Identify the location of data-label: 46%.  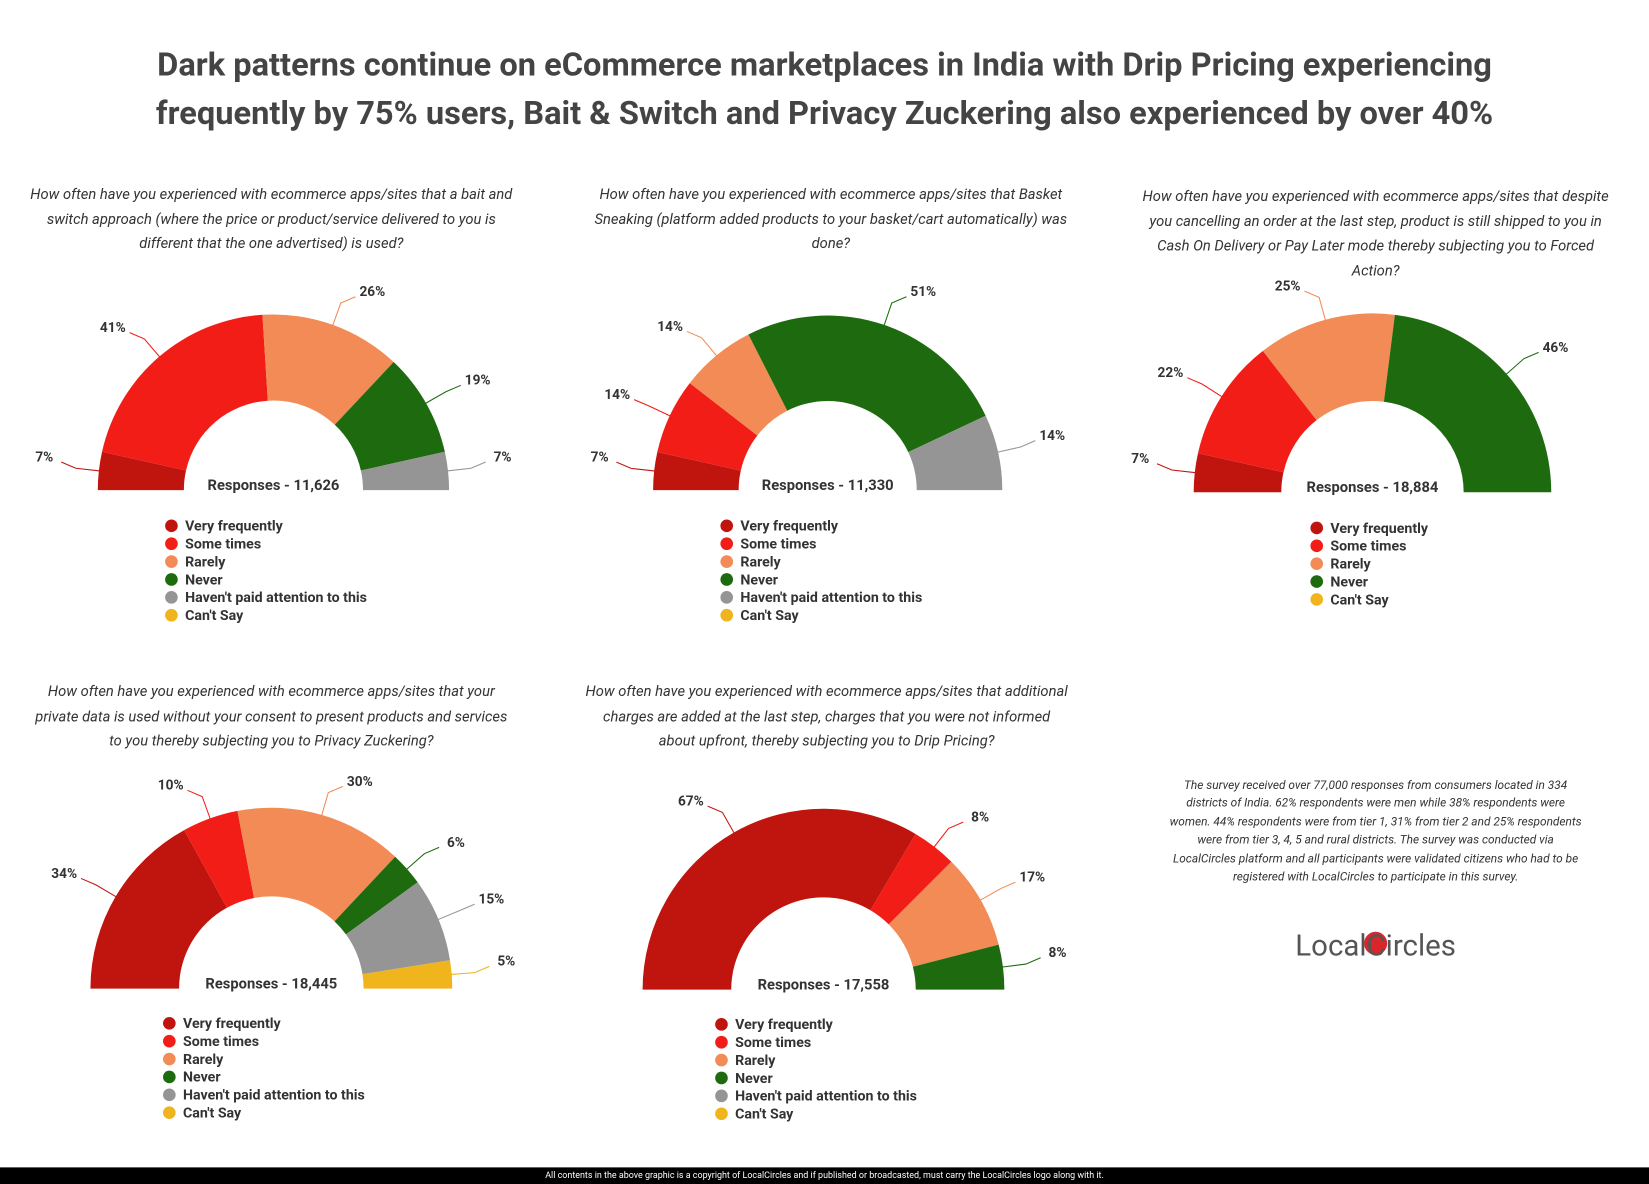
(1556, 348).